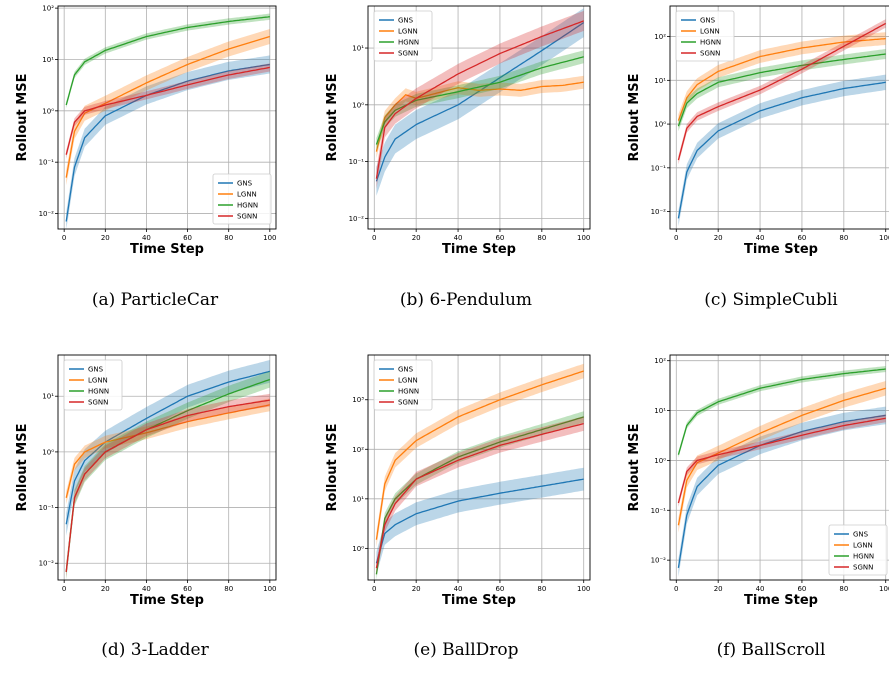  Describe the element at coordinates (22, 118) in the screenshot. I see `y-axis-label: Rollout MSE` at that location.